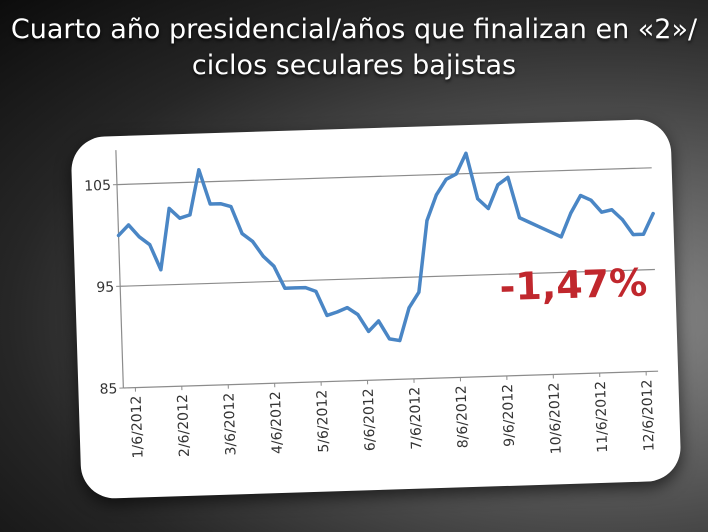 The image size is (708, 532). What do you see at coordinates (277, 422) in the screenshot?
I see `x-tick-label: 4/6/2012` at bounding box center [277, 422].